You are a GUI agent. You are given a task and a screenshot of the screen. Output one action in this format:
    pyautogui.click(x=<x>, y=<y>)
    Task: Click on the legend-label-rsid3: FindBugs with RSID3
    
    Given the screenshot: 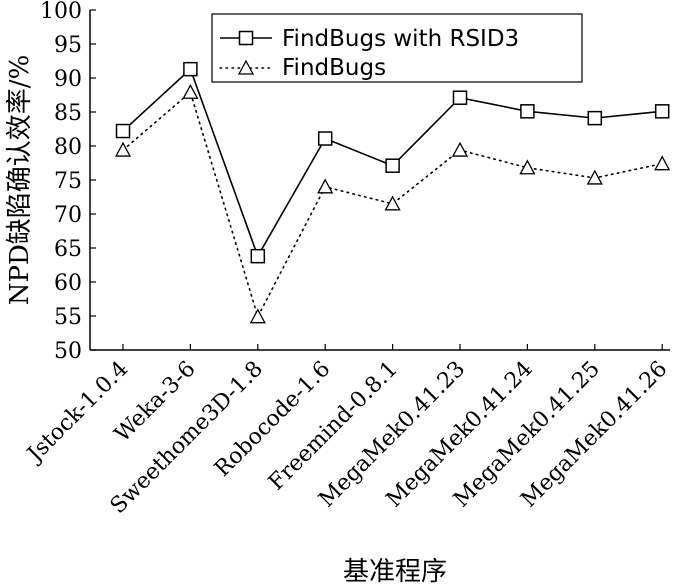 What is the action you would take?
    pyautogui.click(x=400, y=39)
    